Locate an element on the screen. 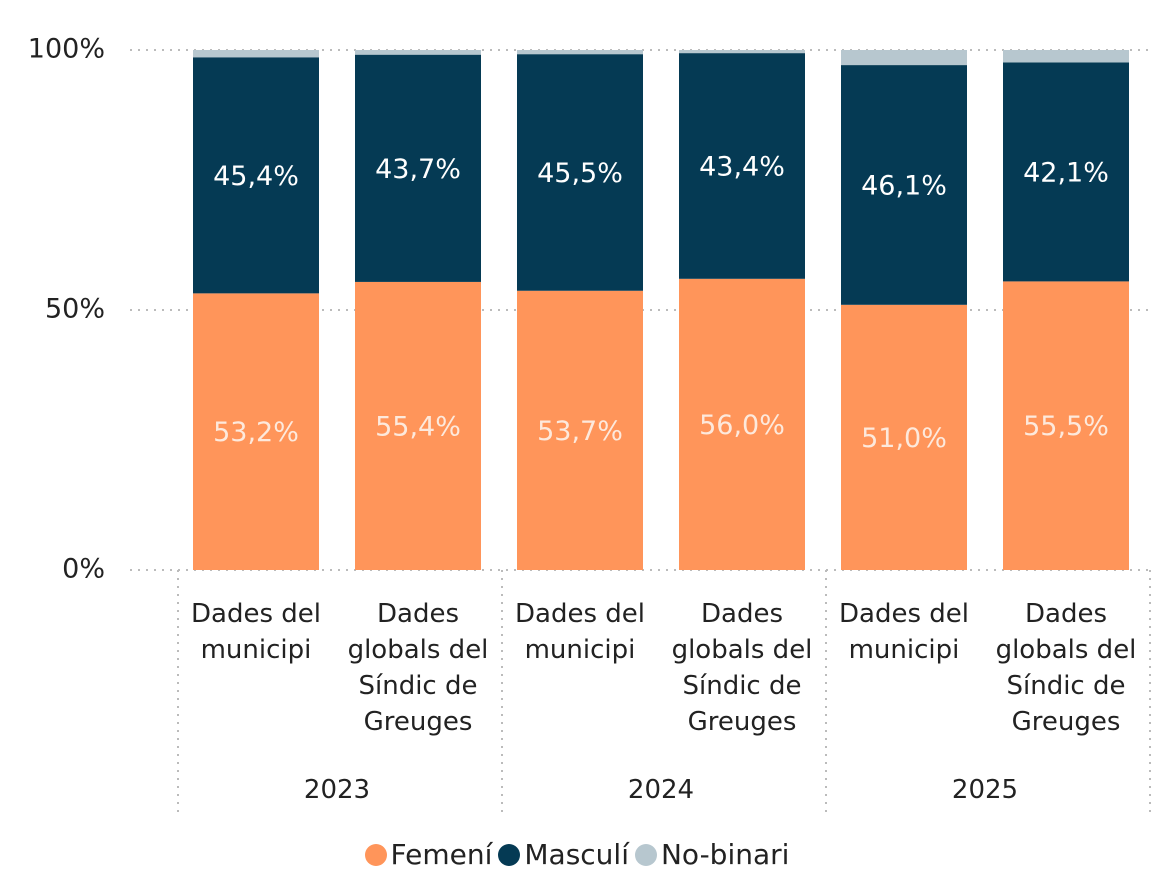 The image size is (1154, 876). data-label: 55,4% is located at coordinates (418, 426).